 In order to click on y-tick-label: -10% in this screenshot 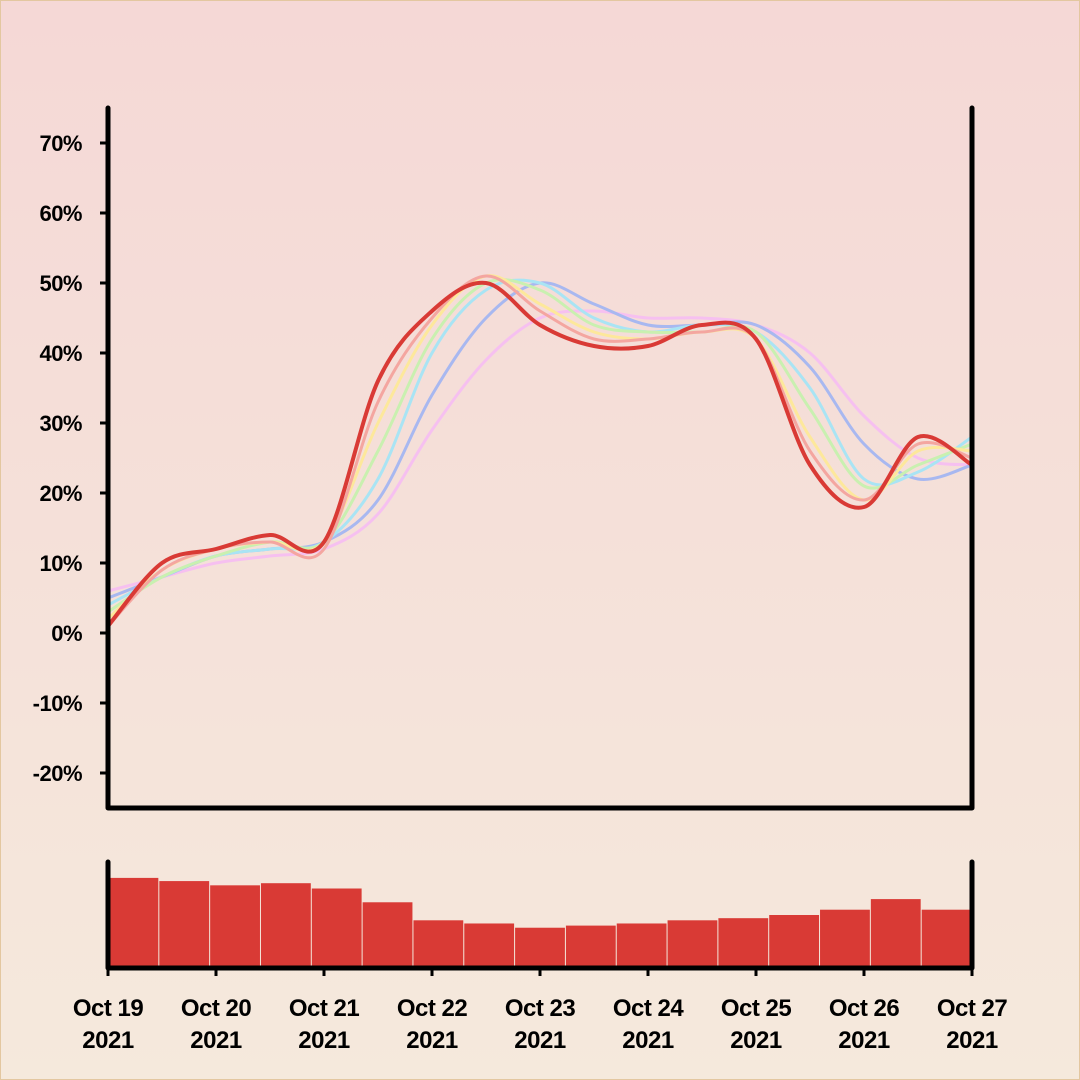, I will do `click(57, 703)`.